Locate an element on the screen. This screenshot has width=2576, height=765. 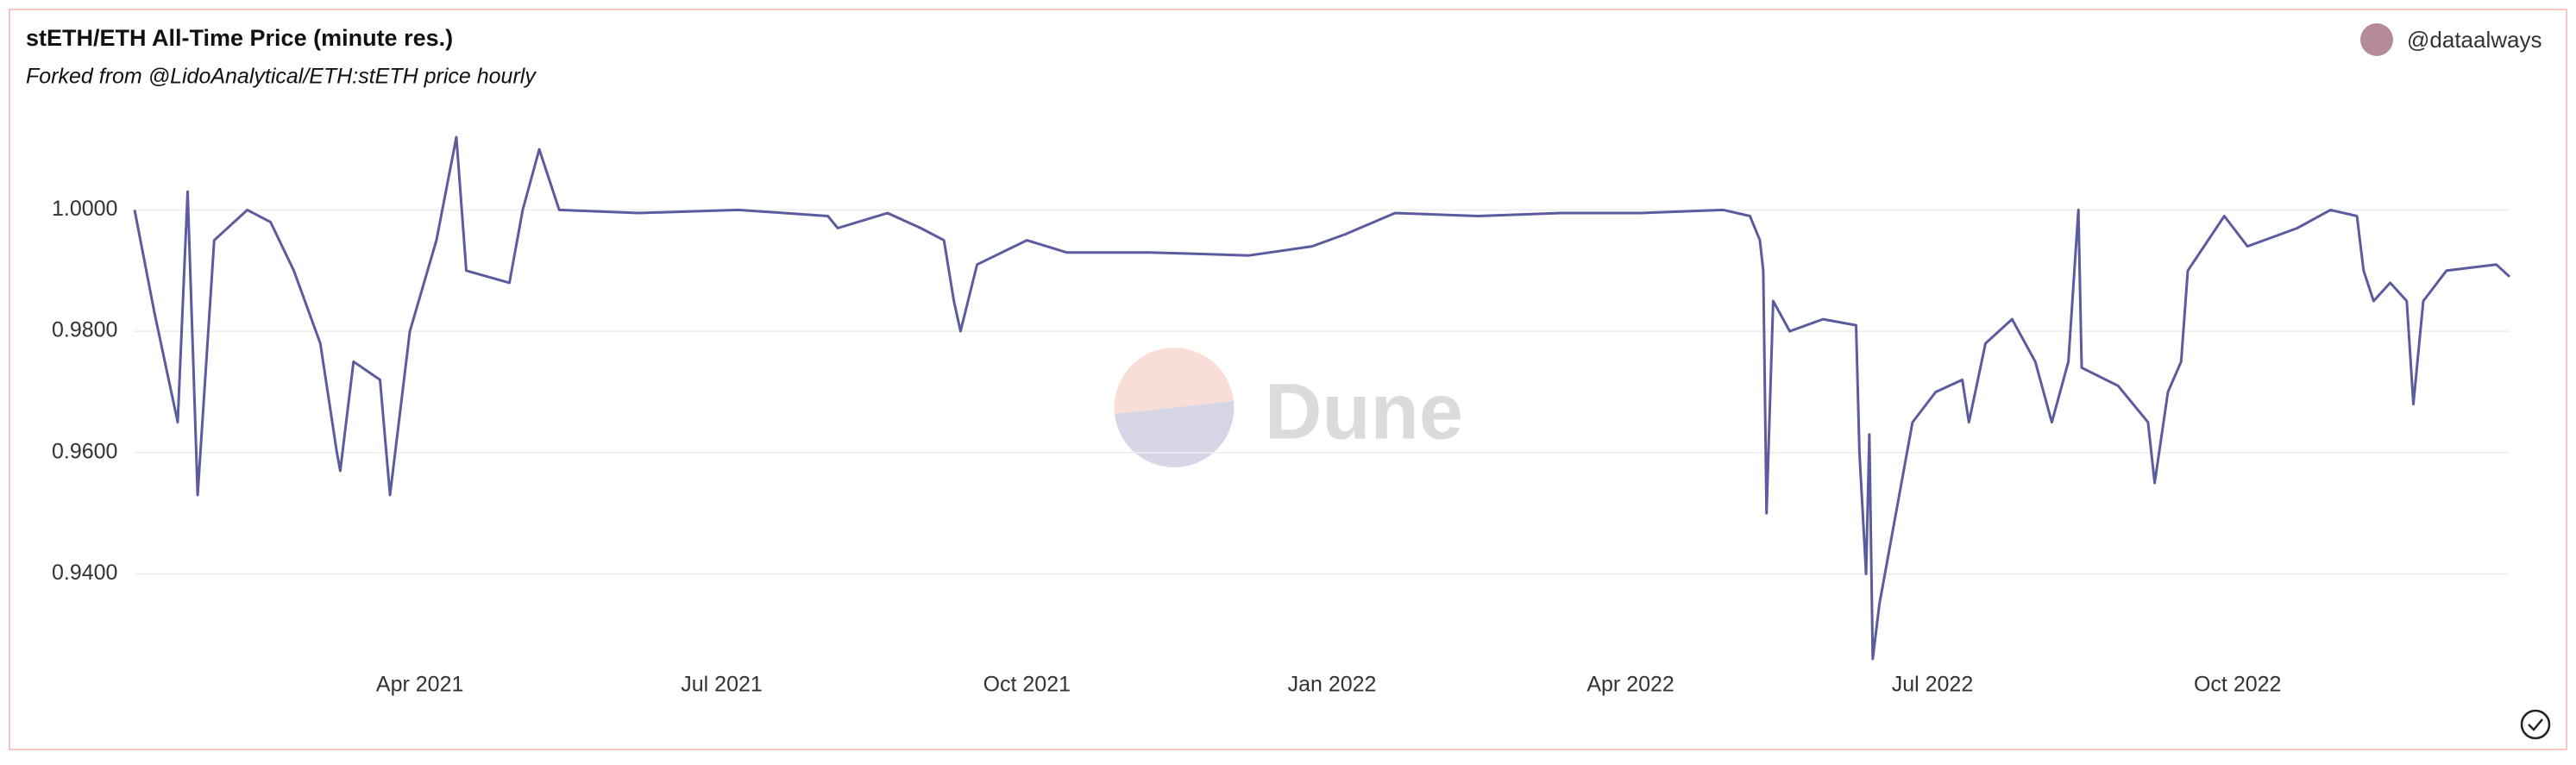
check-icon is located at coordinates (2535, 725).